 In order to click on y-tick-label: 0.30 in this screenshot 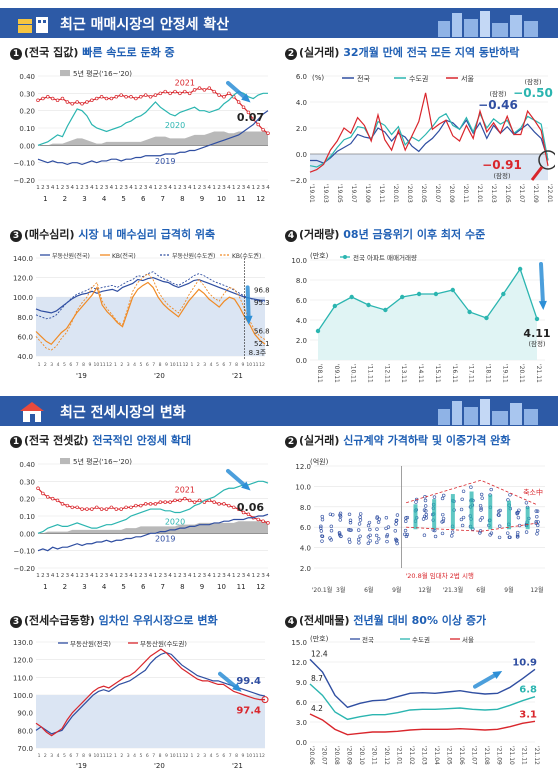, I will do `click(27, 94)`.